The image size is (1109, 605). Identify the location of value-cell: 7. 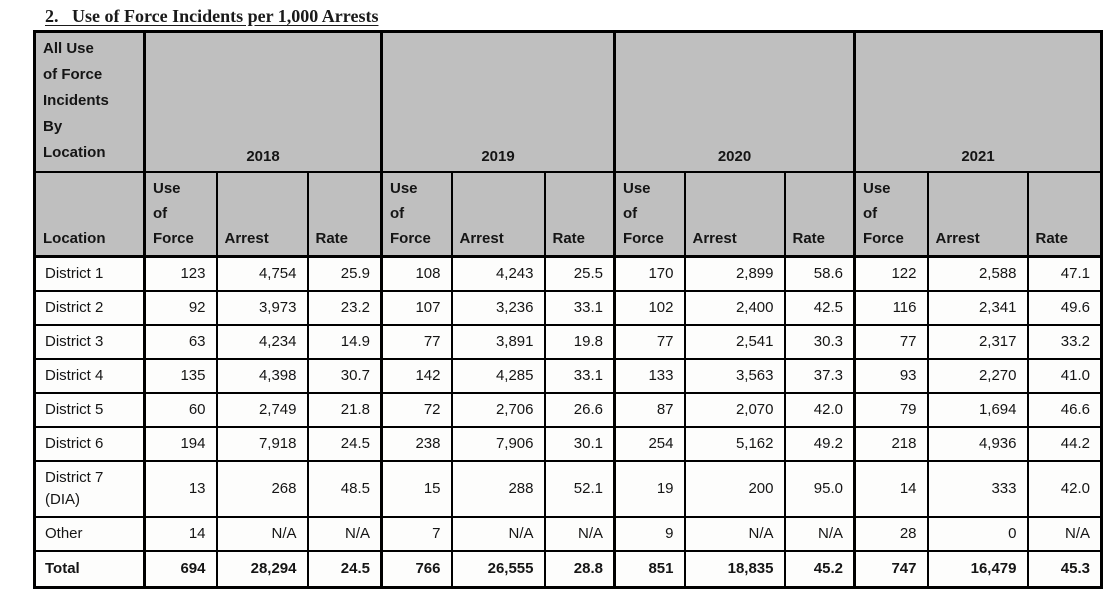
(416, 533).